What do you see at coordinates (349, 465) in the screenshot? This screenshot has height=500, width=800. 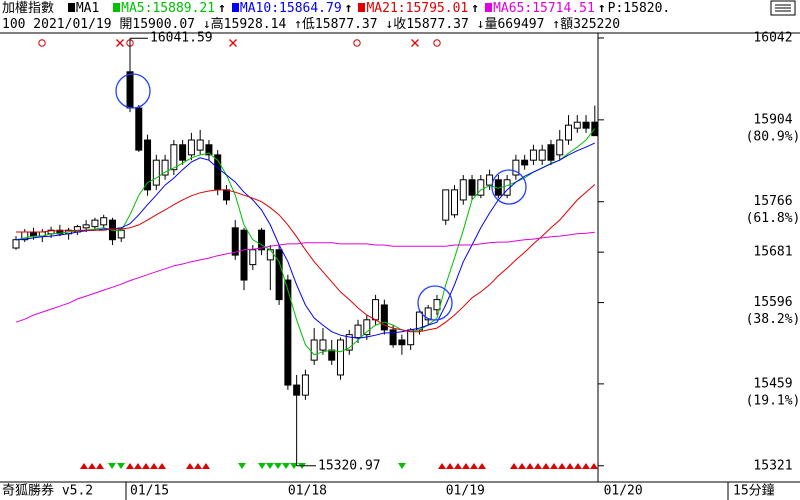 I see `low-annotation: 15320.97` at bounding box center [349, 465].